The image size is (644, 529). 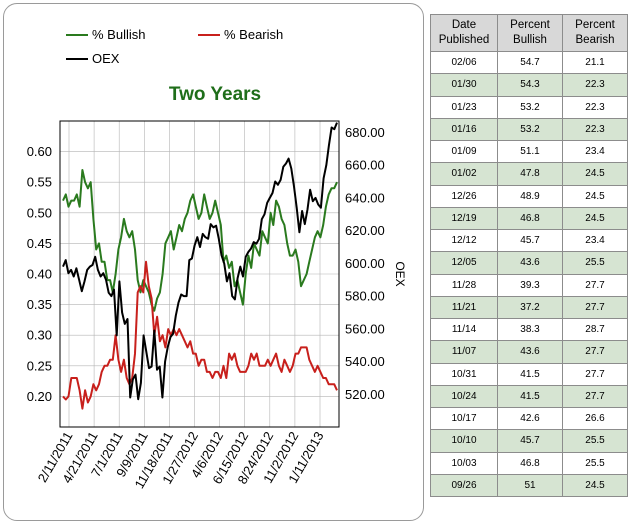 I want to click on cell-date: 11/21, so click(x=464, y=307).